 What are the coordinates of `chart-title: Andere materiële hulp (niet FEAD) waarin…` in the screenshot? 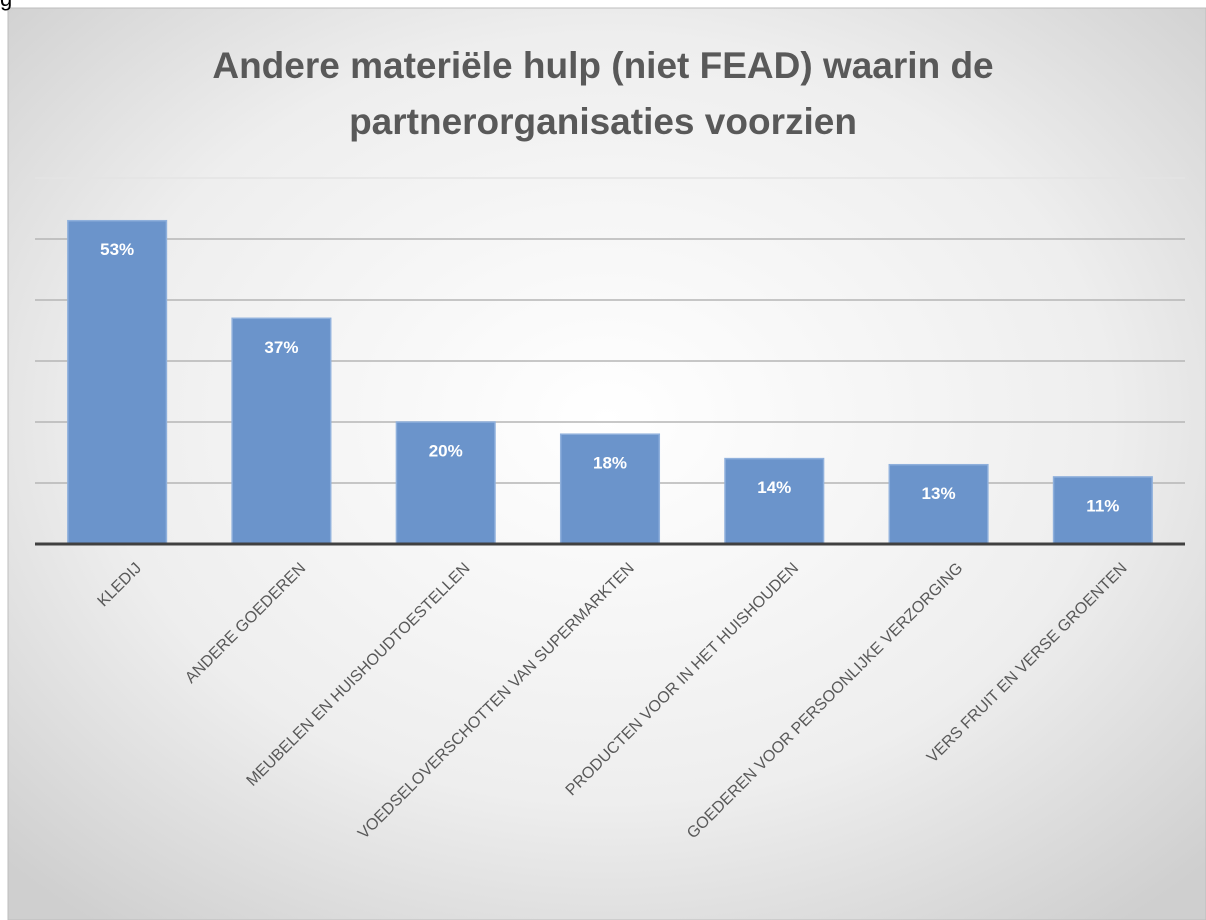 It's located at (603, 93).